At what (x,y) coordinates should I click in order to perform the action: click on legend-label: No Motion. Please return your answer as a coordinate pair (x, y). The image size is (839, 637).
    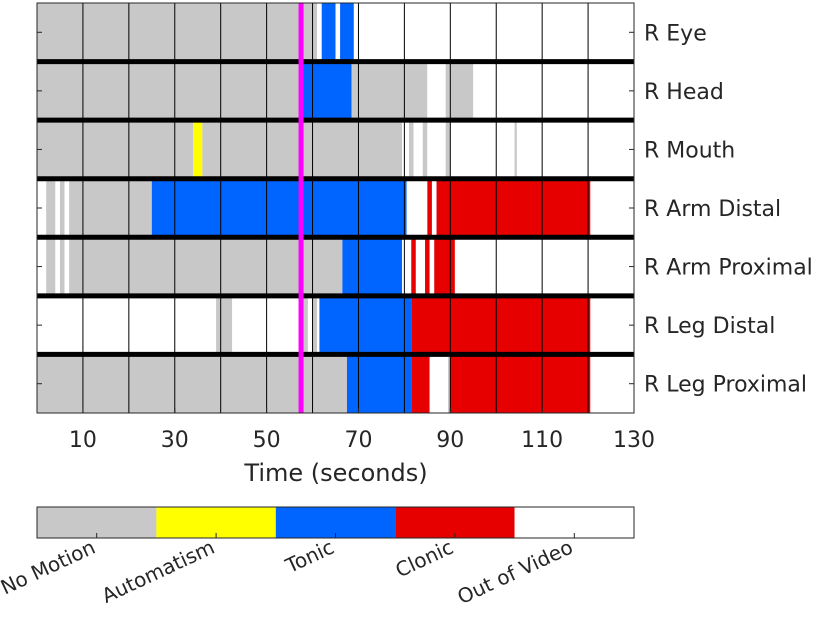
    Looking at the image, I should click on (49, 567).